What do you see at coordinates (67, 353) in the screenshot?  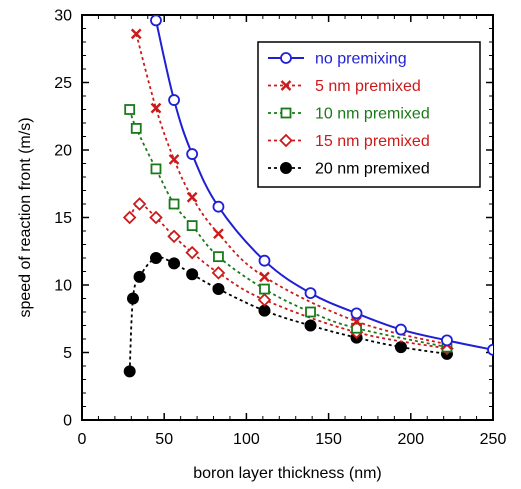 I see `y-tick-label: 5` at bounding box center [67, 353].